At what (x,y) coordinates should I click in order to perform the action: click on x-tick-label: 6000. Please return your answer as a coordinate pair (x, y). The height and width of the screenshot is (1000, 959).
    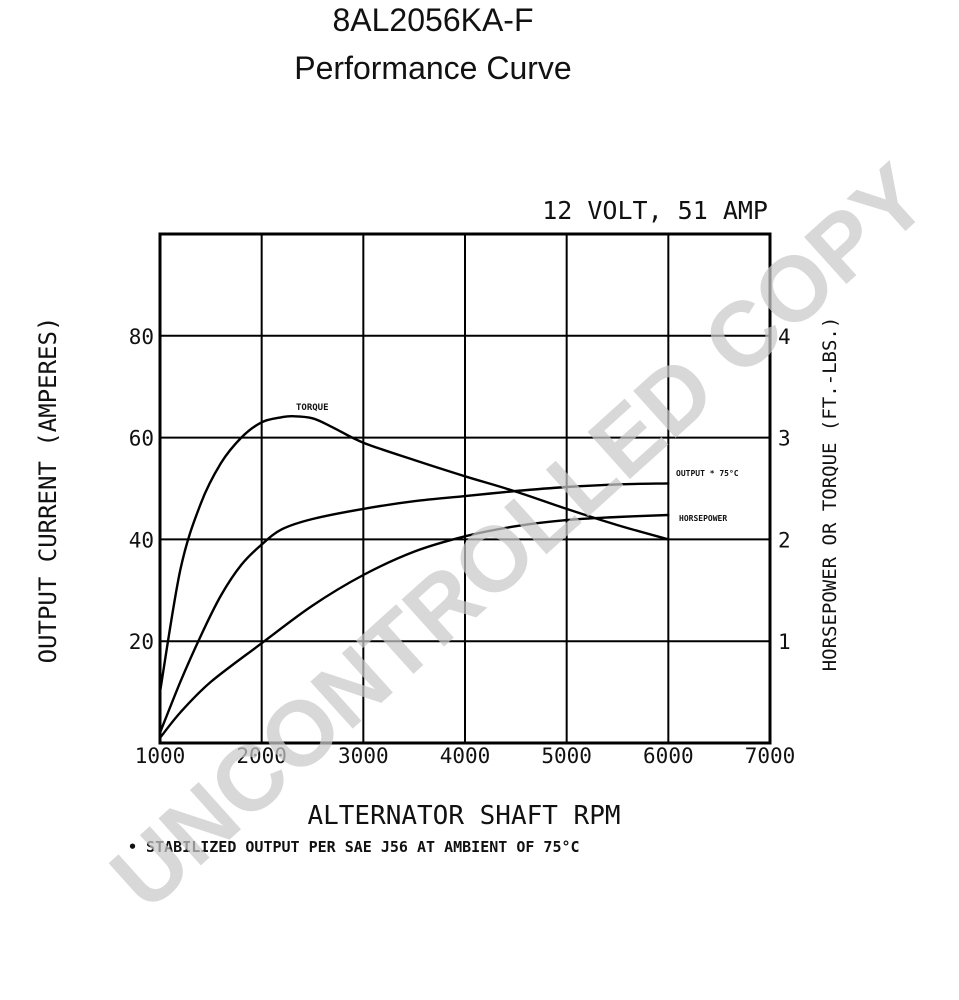
    Looking at the image, I should click on (668, 756).